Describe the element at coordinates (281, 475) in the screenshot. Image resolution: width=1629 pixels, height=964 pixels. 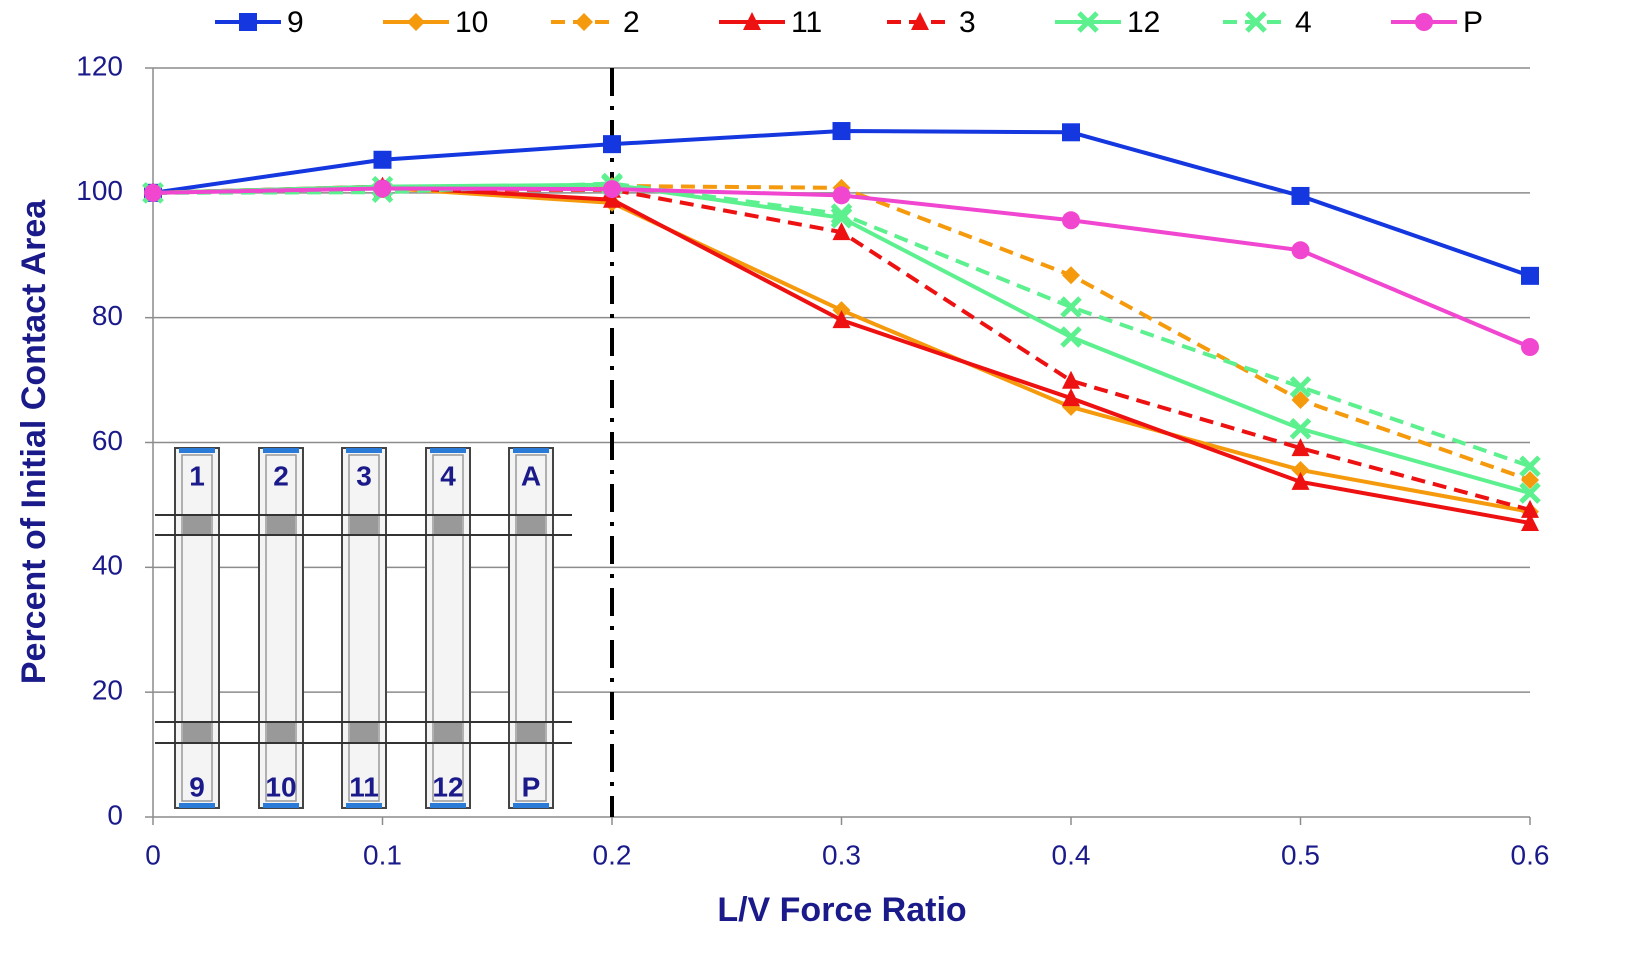
I see `inset-label: 2` at that location.